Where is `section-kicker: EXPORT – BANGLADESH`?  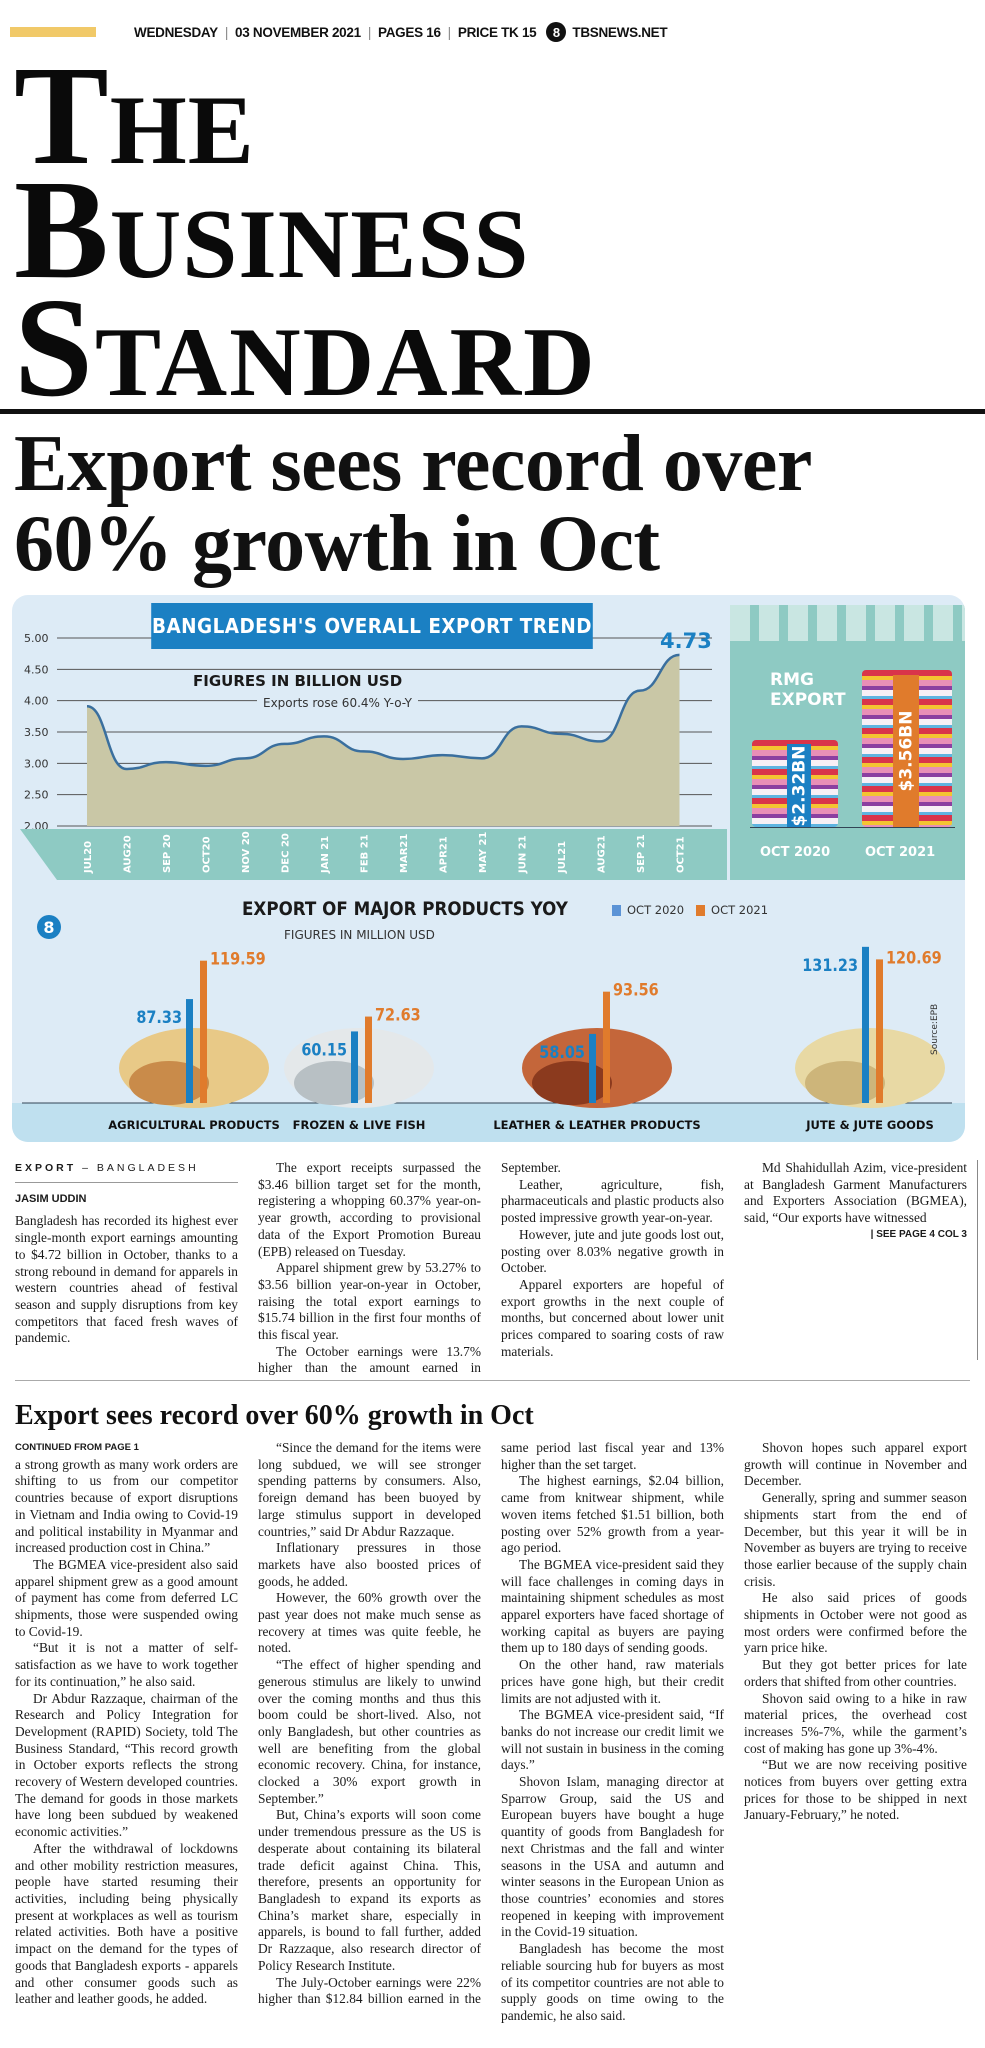
section-kicker: EXPORT – BANGLADESH is located at coordinates (126, 1171).